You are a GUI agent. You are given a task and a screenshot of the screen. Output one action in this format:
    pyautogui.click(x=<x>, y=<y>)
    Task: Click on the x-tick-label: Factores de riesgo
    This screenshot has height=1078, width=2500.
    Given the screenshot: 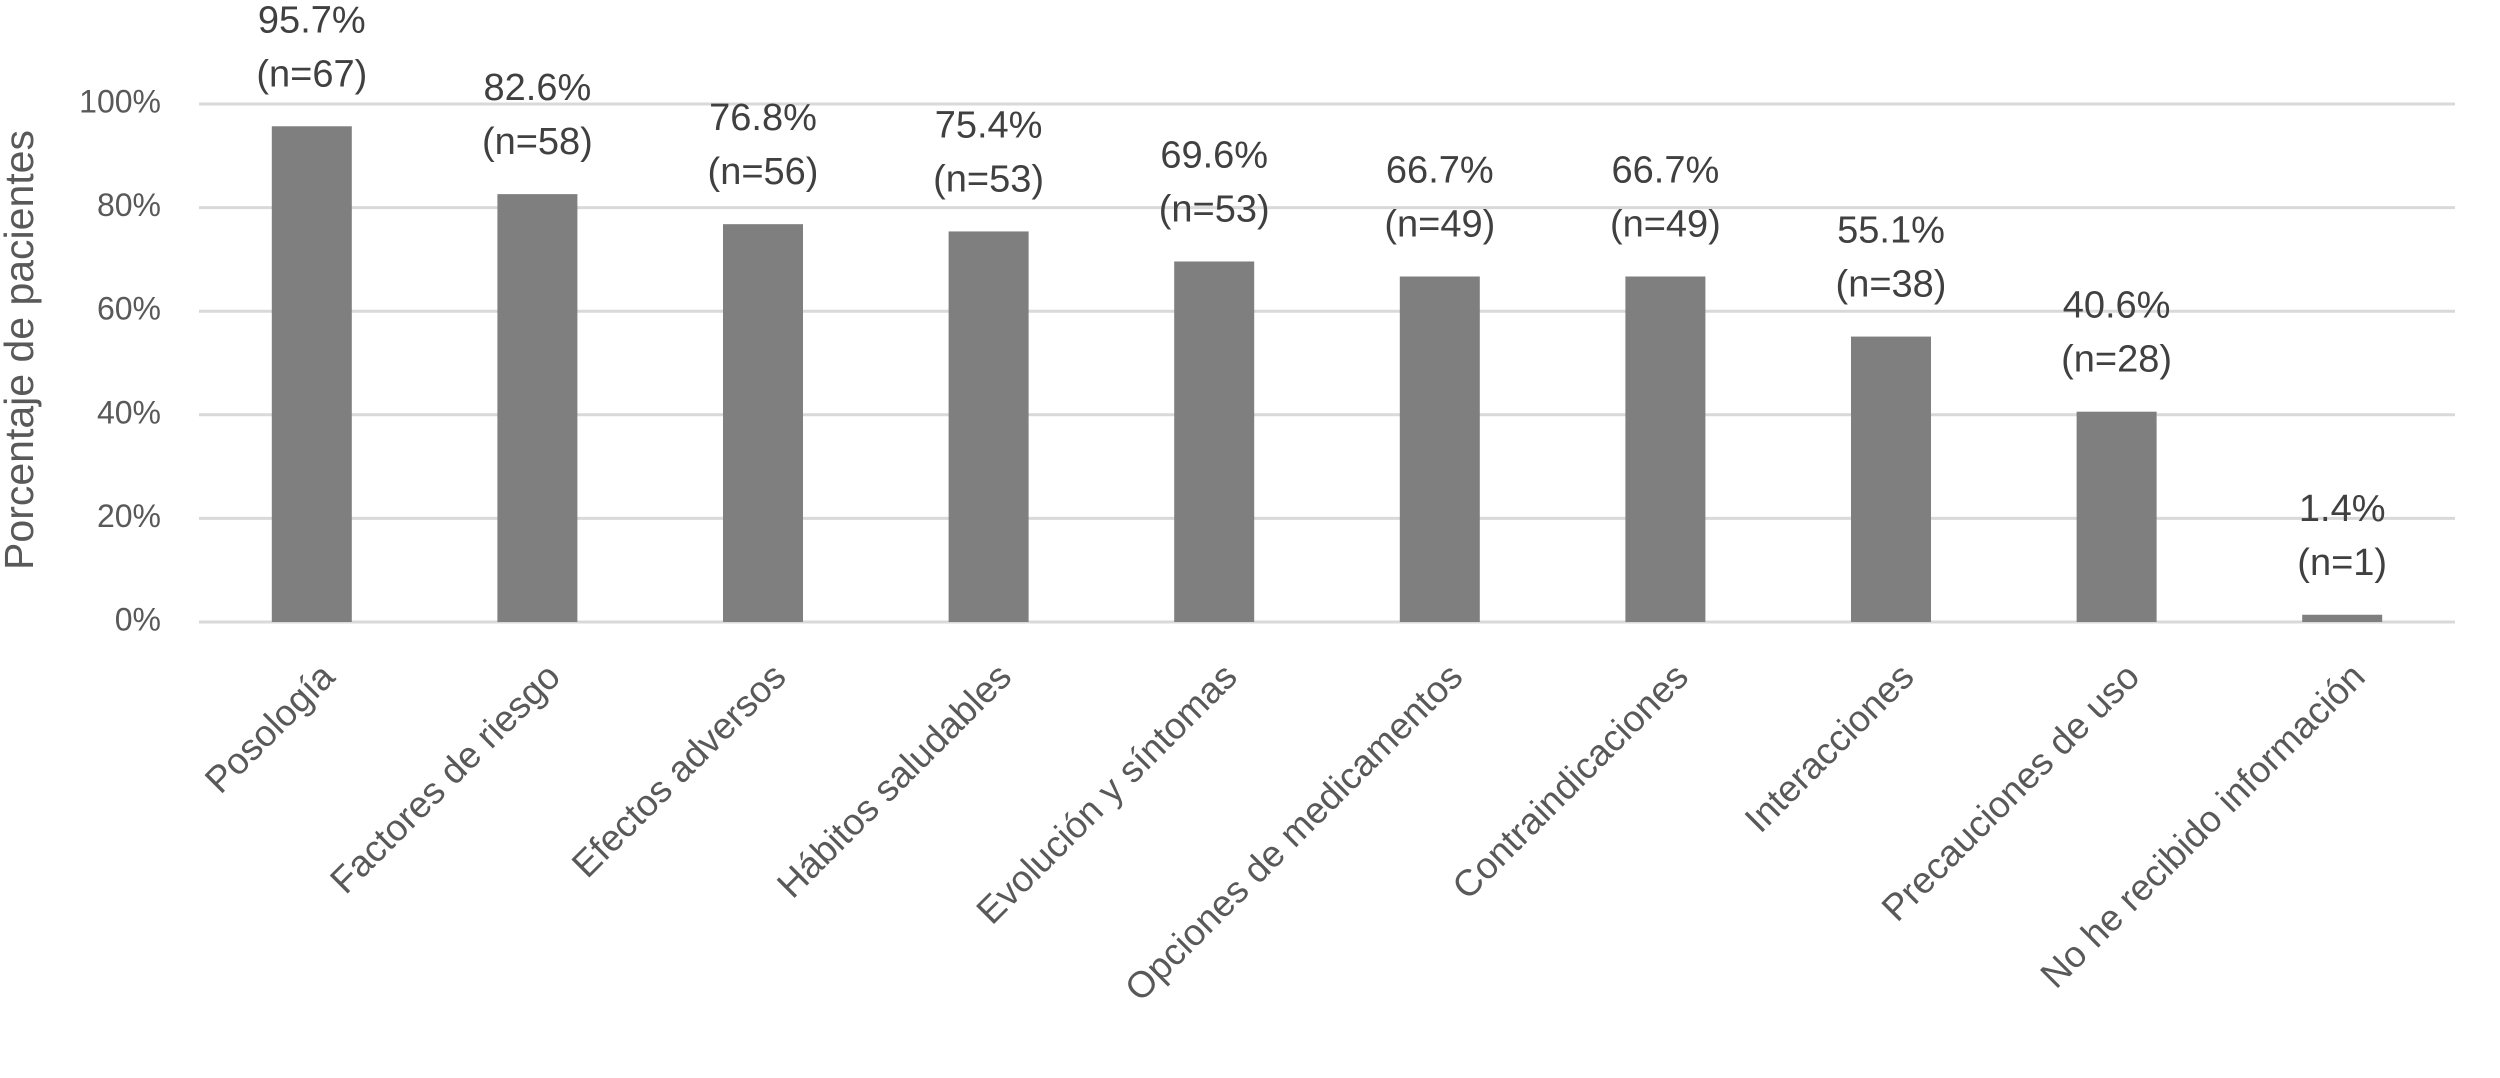 What is the action you would take?
    pyautogui.click(x=445, y=779)
    